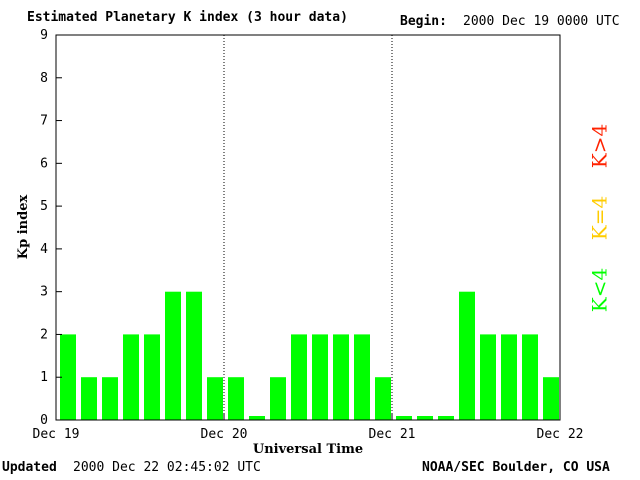  What do you see at coordinates (423, 21) in the screenshot?
I see `begin-label: Begin:` at bounding box center [423, 21].